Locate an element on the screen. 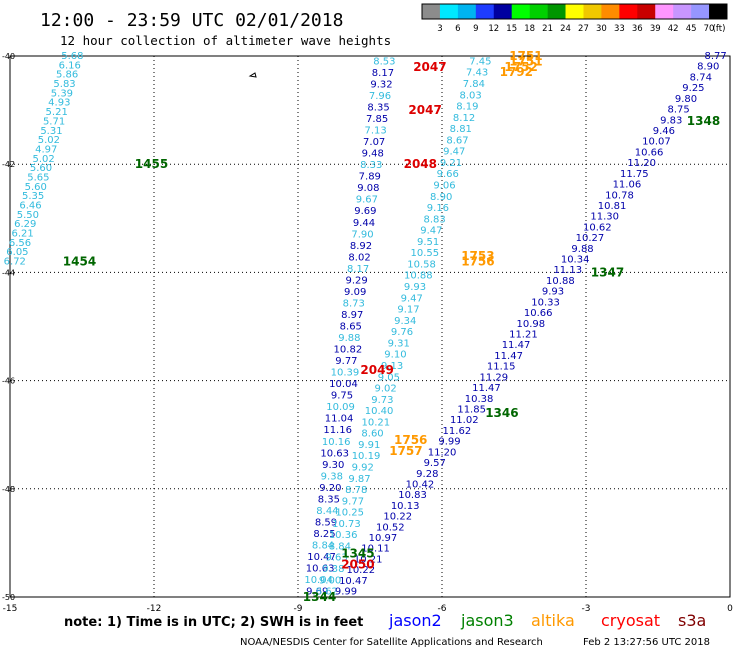 The width and height of the screenshot is (740, 650). swh-value: 8.75 is located at coordinates (679, 110).